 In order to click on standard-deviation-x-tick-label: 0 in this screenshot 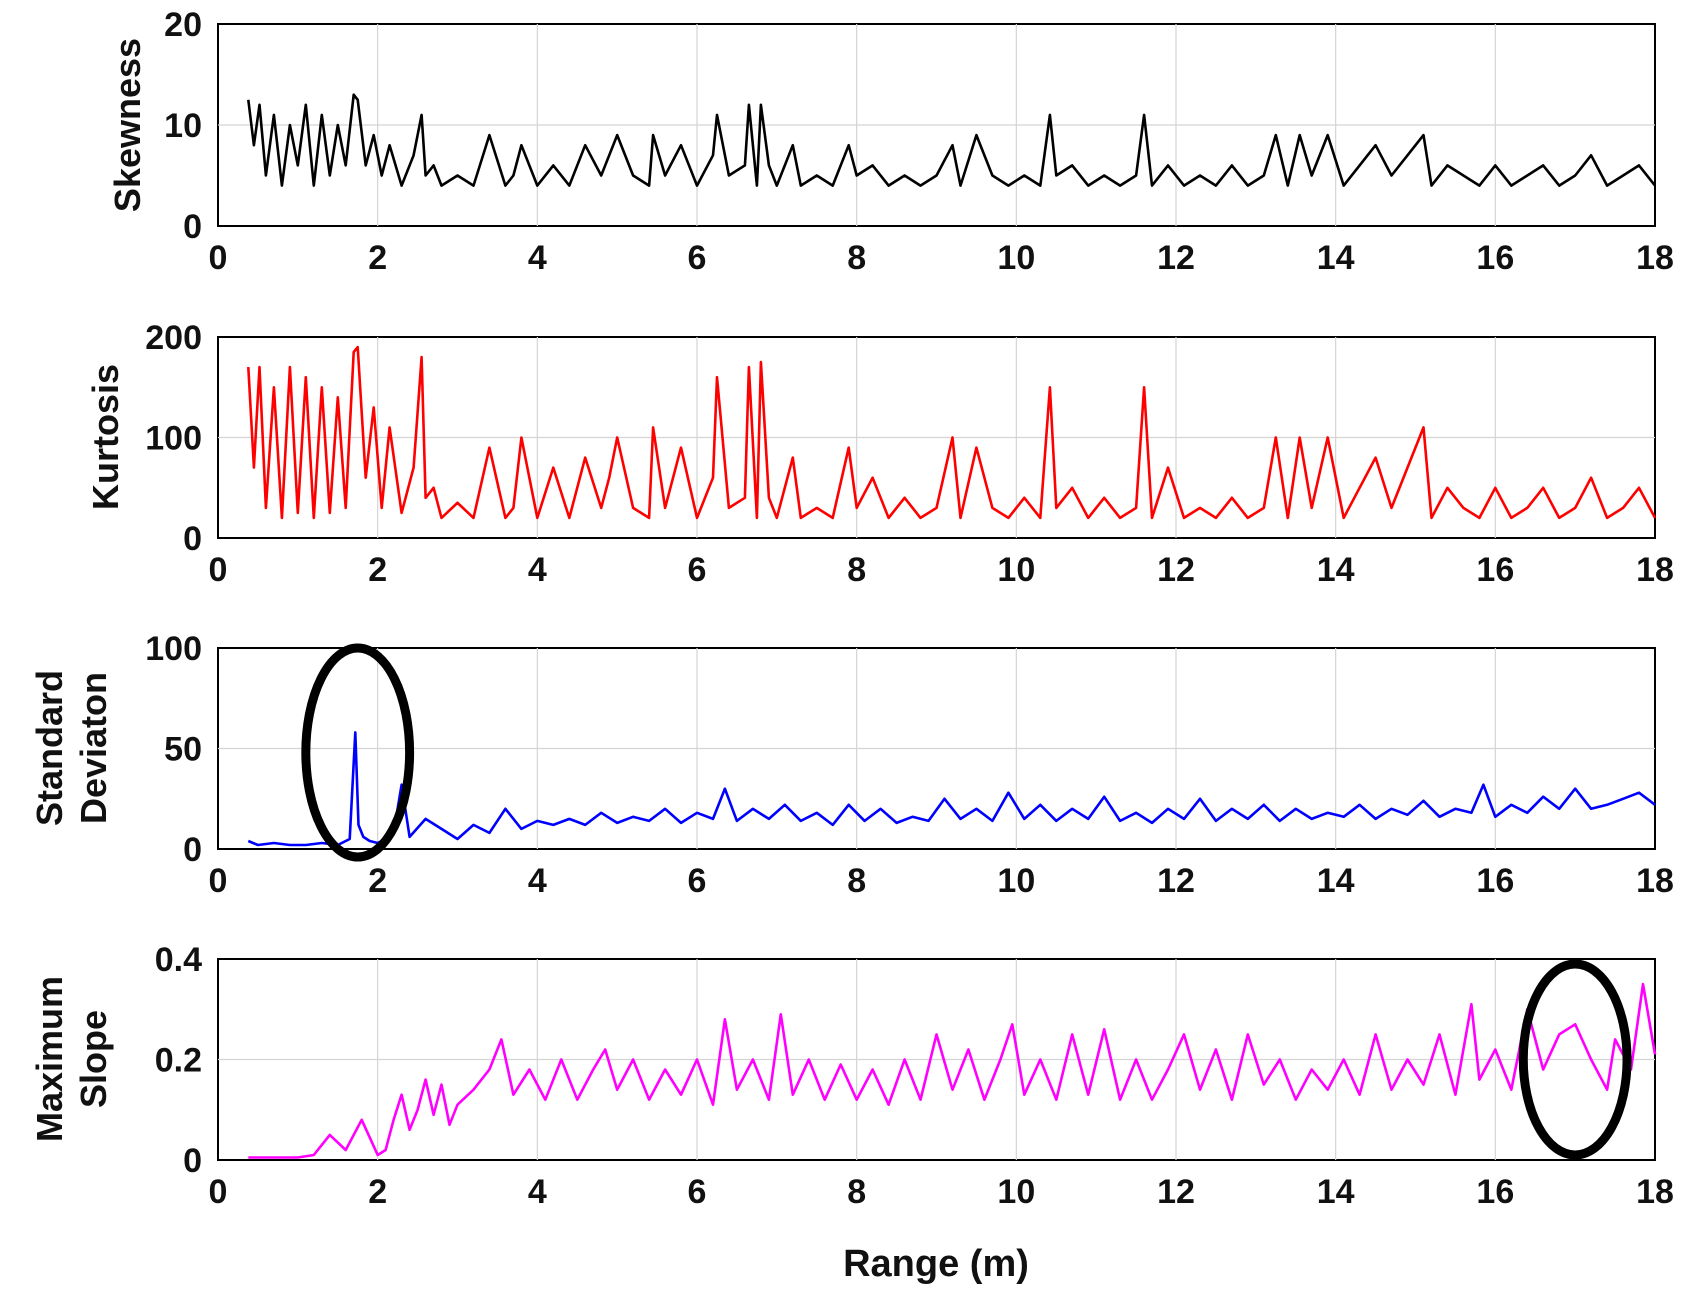, I will do `click(218, 881)`.